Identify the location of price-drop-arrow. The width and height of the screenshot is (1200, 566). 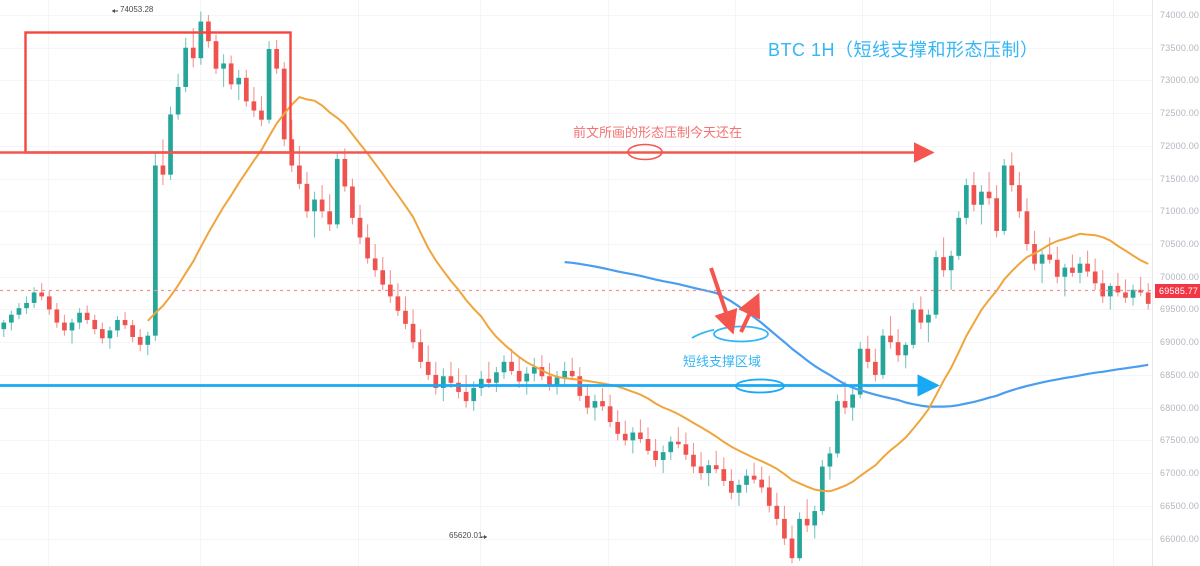
(723, 301).